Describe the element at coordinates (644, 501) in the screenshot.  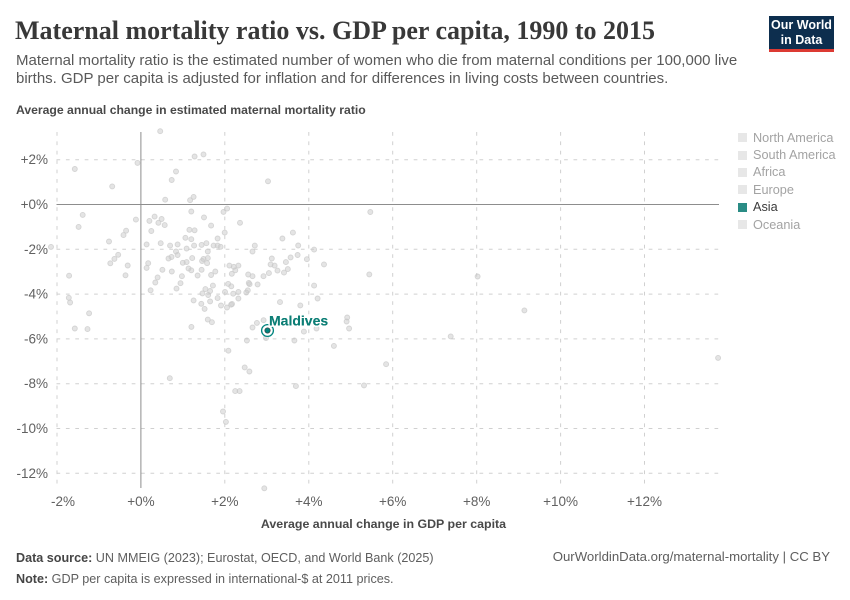
I see `svg-text: +12%` at that location.